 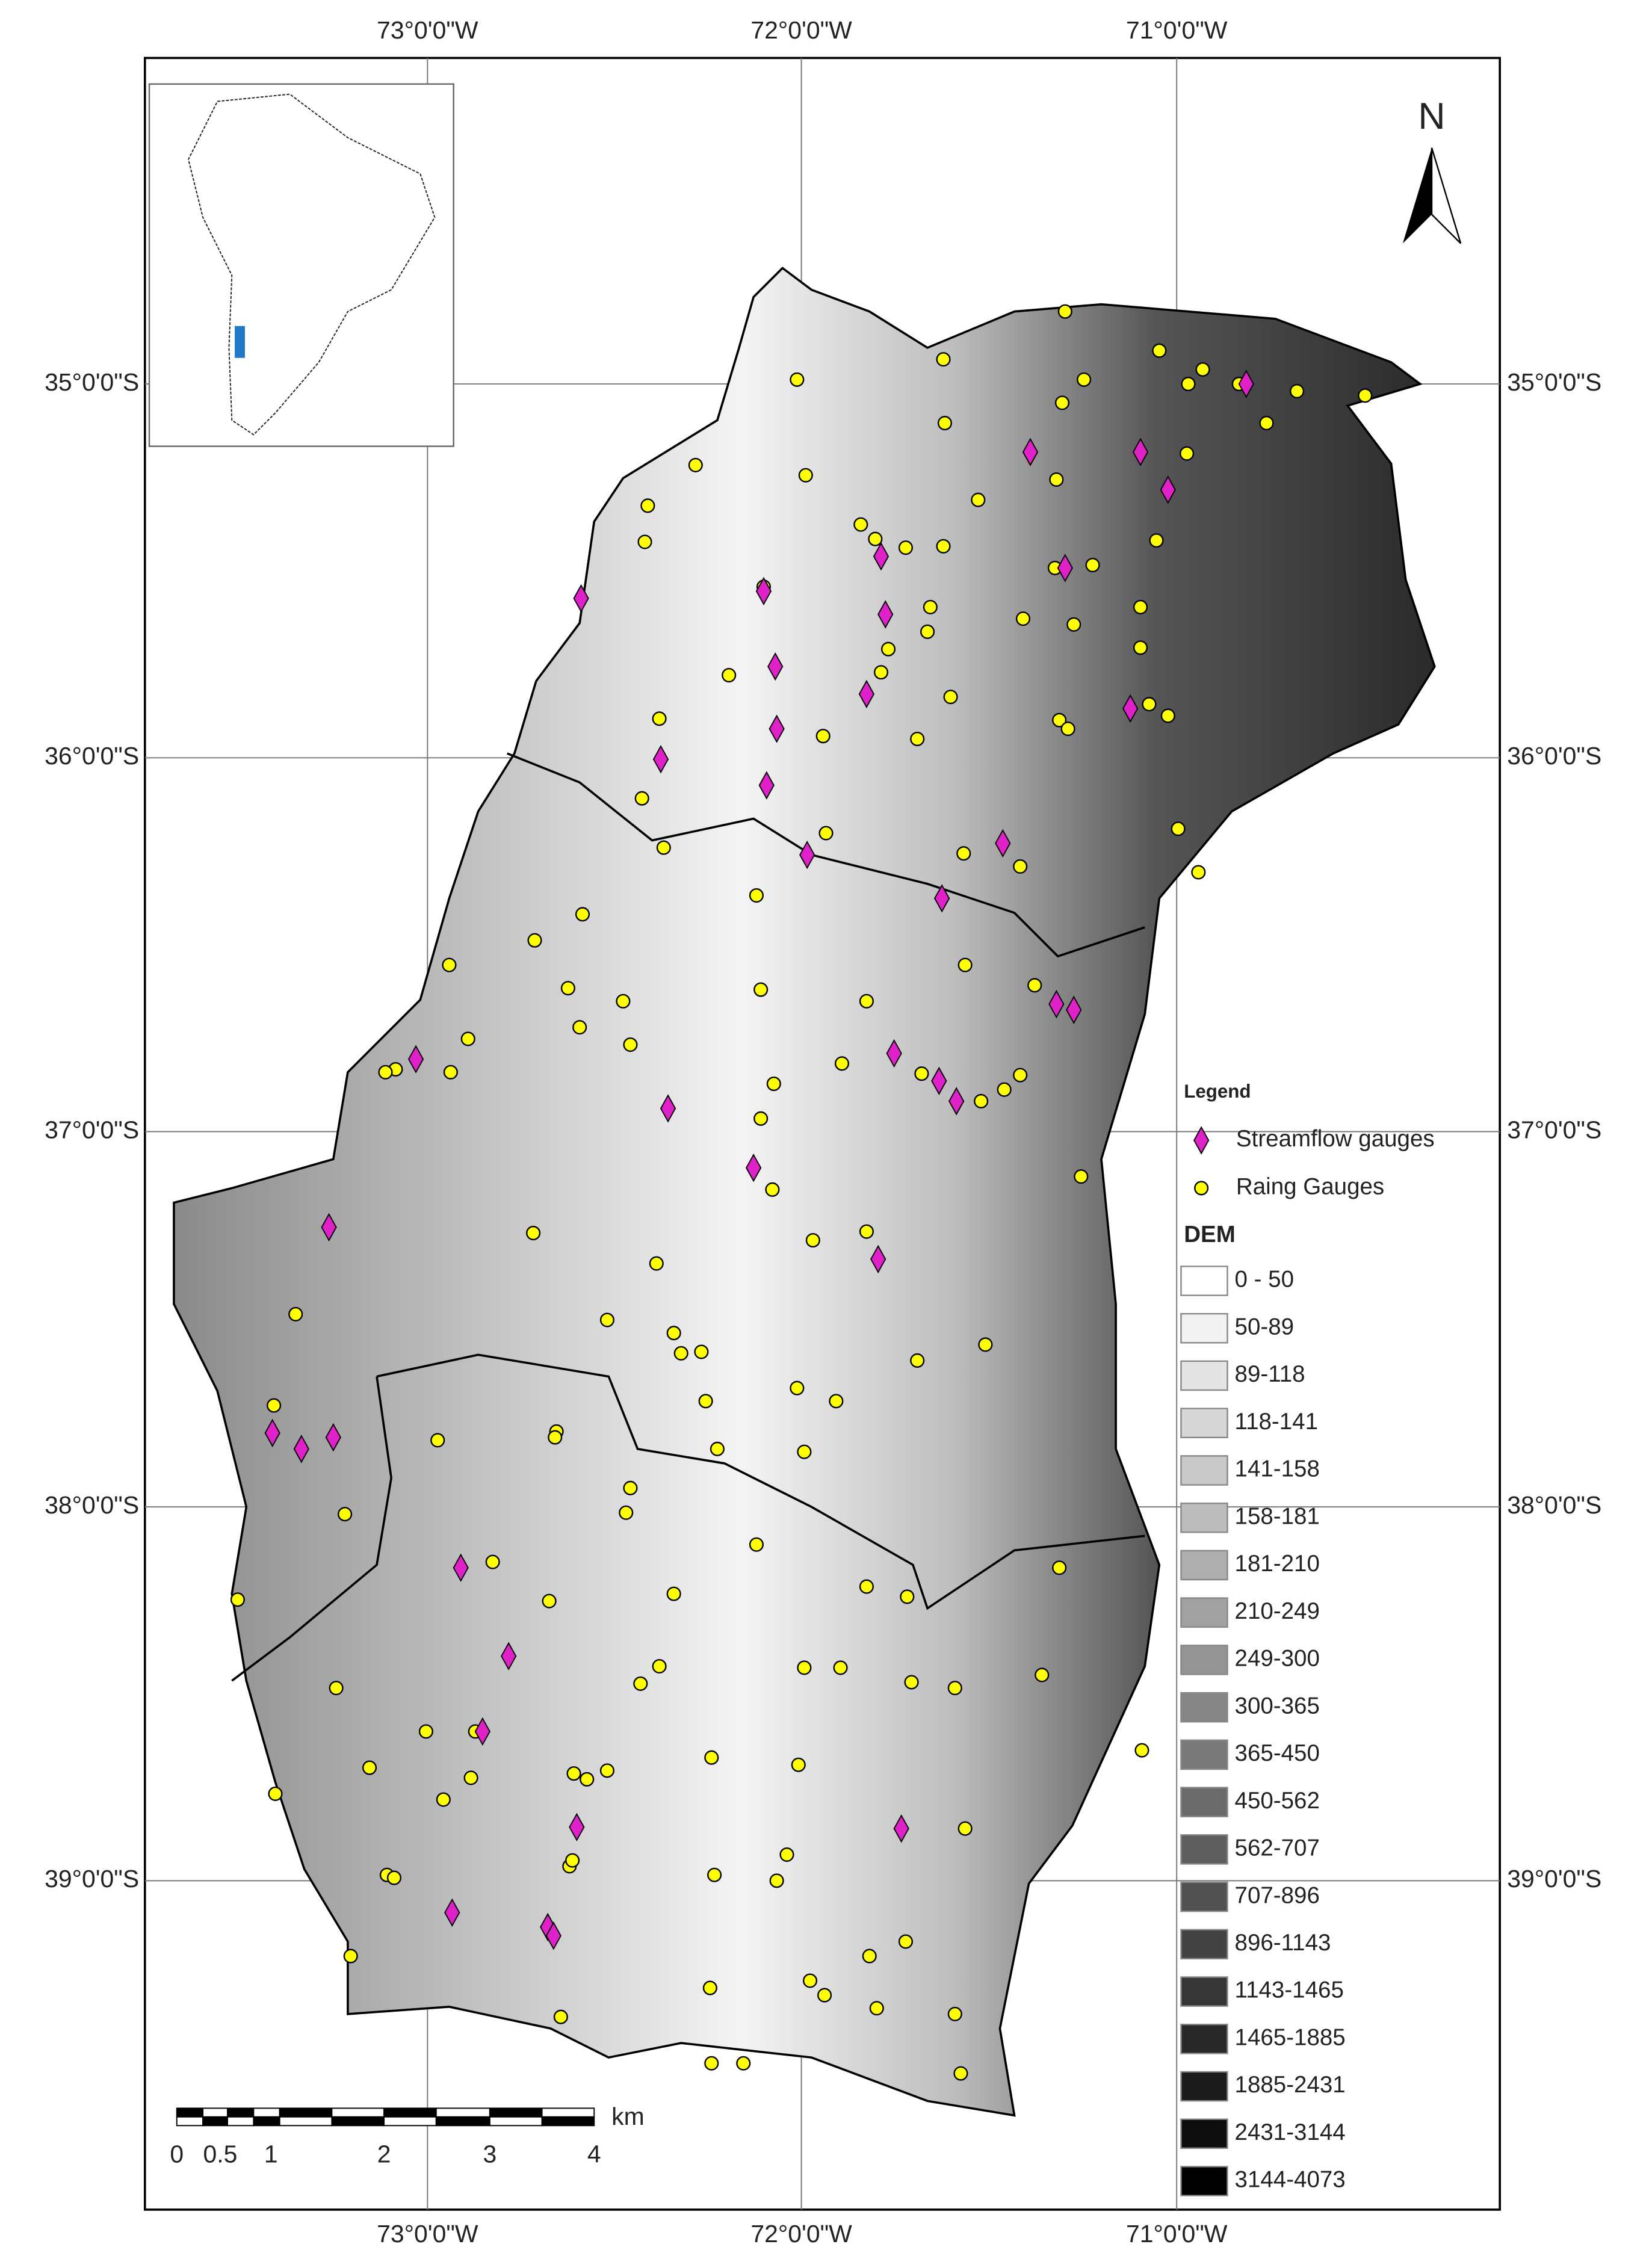 What do you see at coordinates (311, 1529) in the screenshot?
I see `basin-boundary` at bounding box center [311, 1529].